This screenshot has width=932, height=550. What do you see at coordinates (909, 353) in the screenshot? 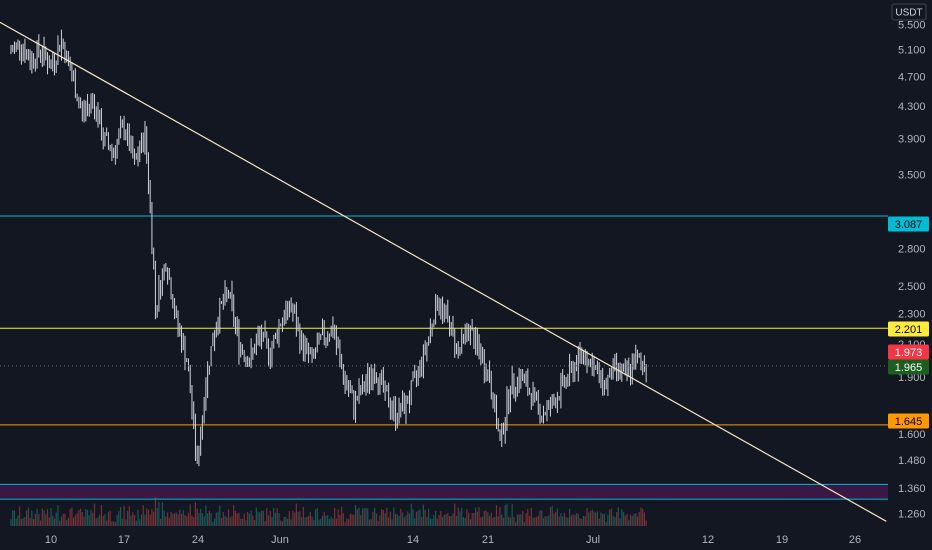
I see `price-tag-label: 1.973` at bounding box center [909, 353].